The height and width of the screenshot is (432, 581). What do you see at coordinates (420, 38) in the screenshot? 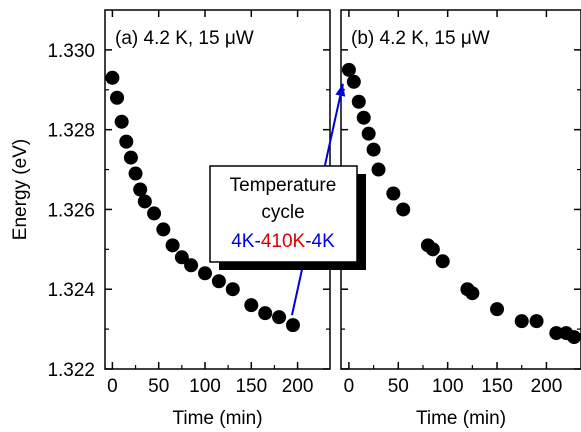
I see `panel-label-b: (b) 4.2 K, 15 μW` at bounding box center [420, 38].